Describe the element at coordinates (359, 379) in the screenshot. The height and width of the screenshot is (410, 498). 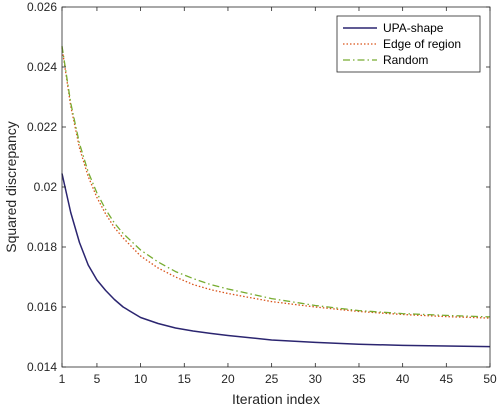
I see `x-tick-label: 35` at that location.